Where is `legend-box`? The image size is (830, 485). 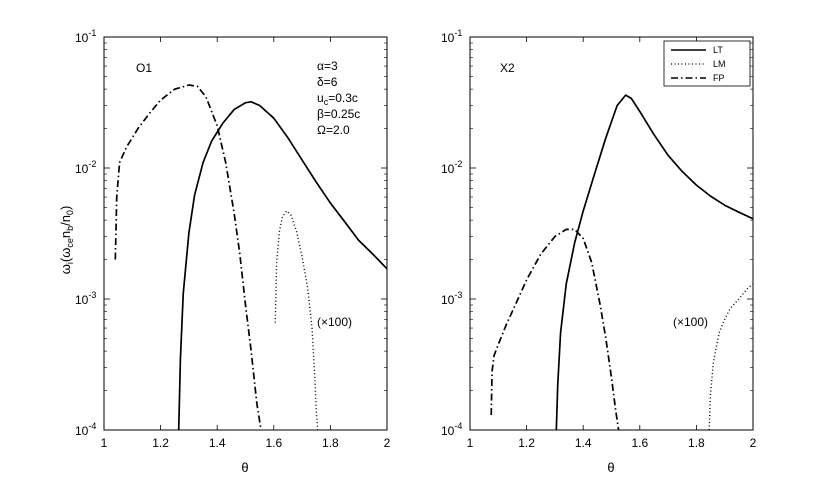 legend-box is located at coordinates (707, 63).